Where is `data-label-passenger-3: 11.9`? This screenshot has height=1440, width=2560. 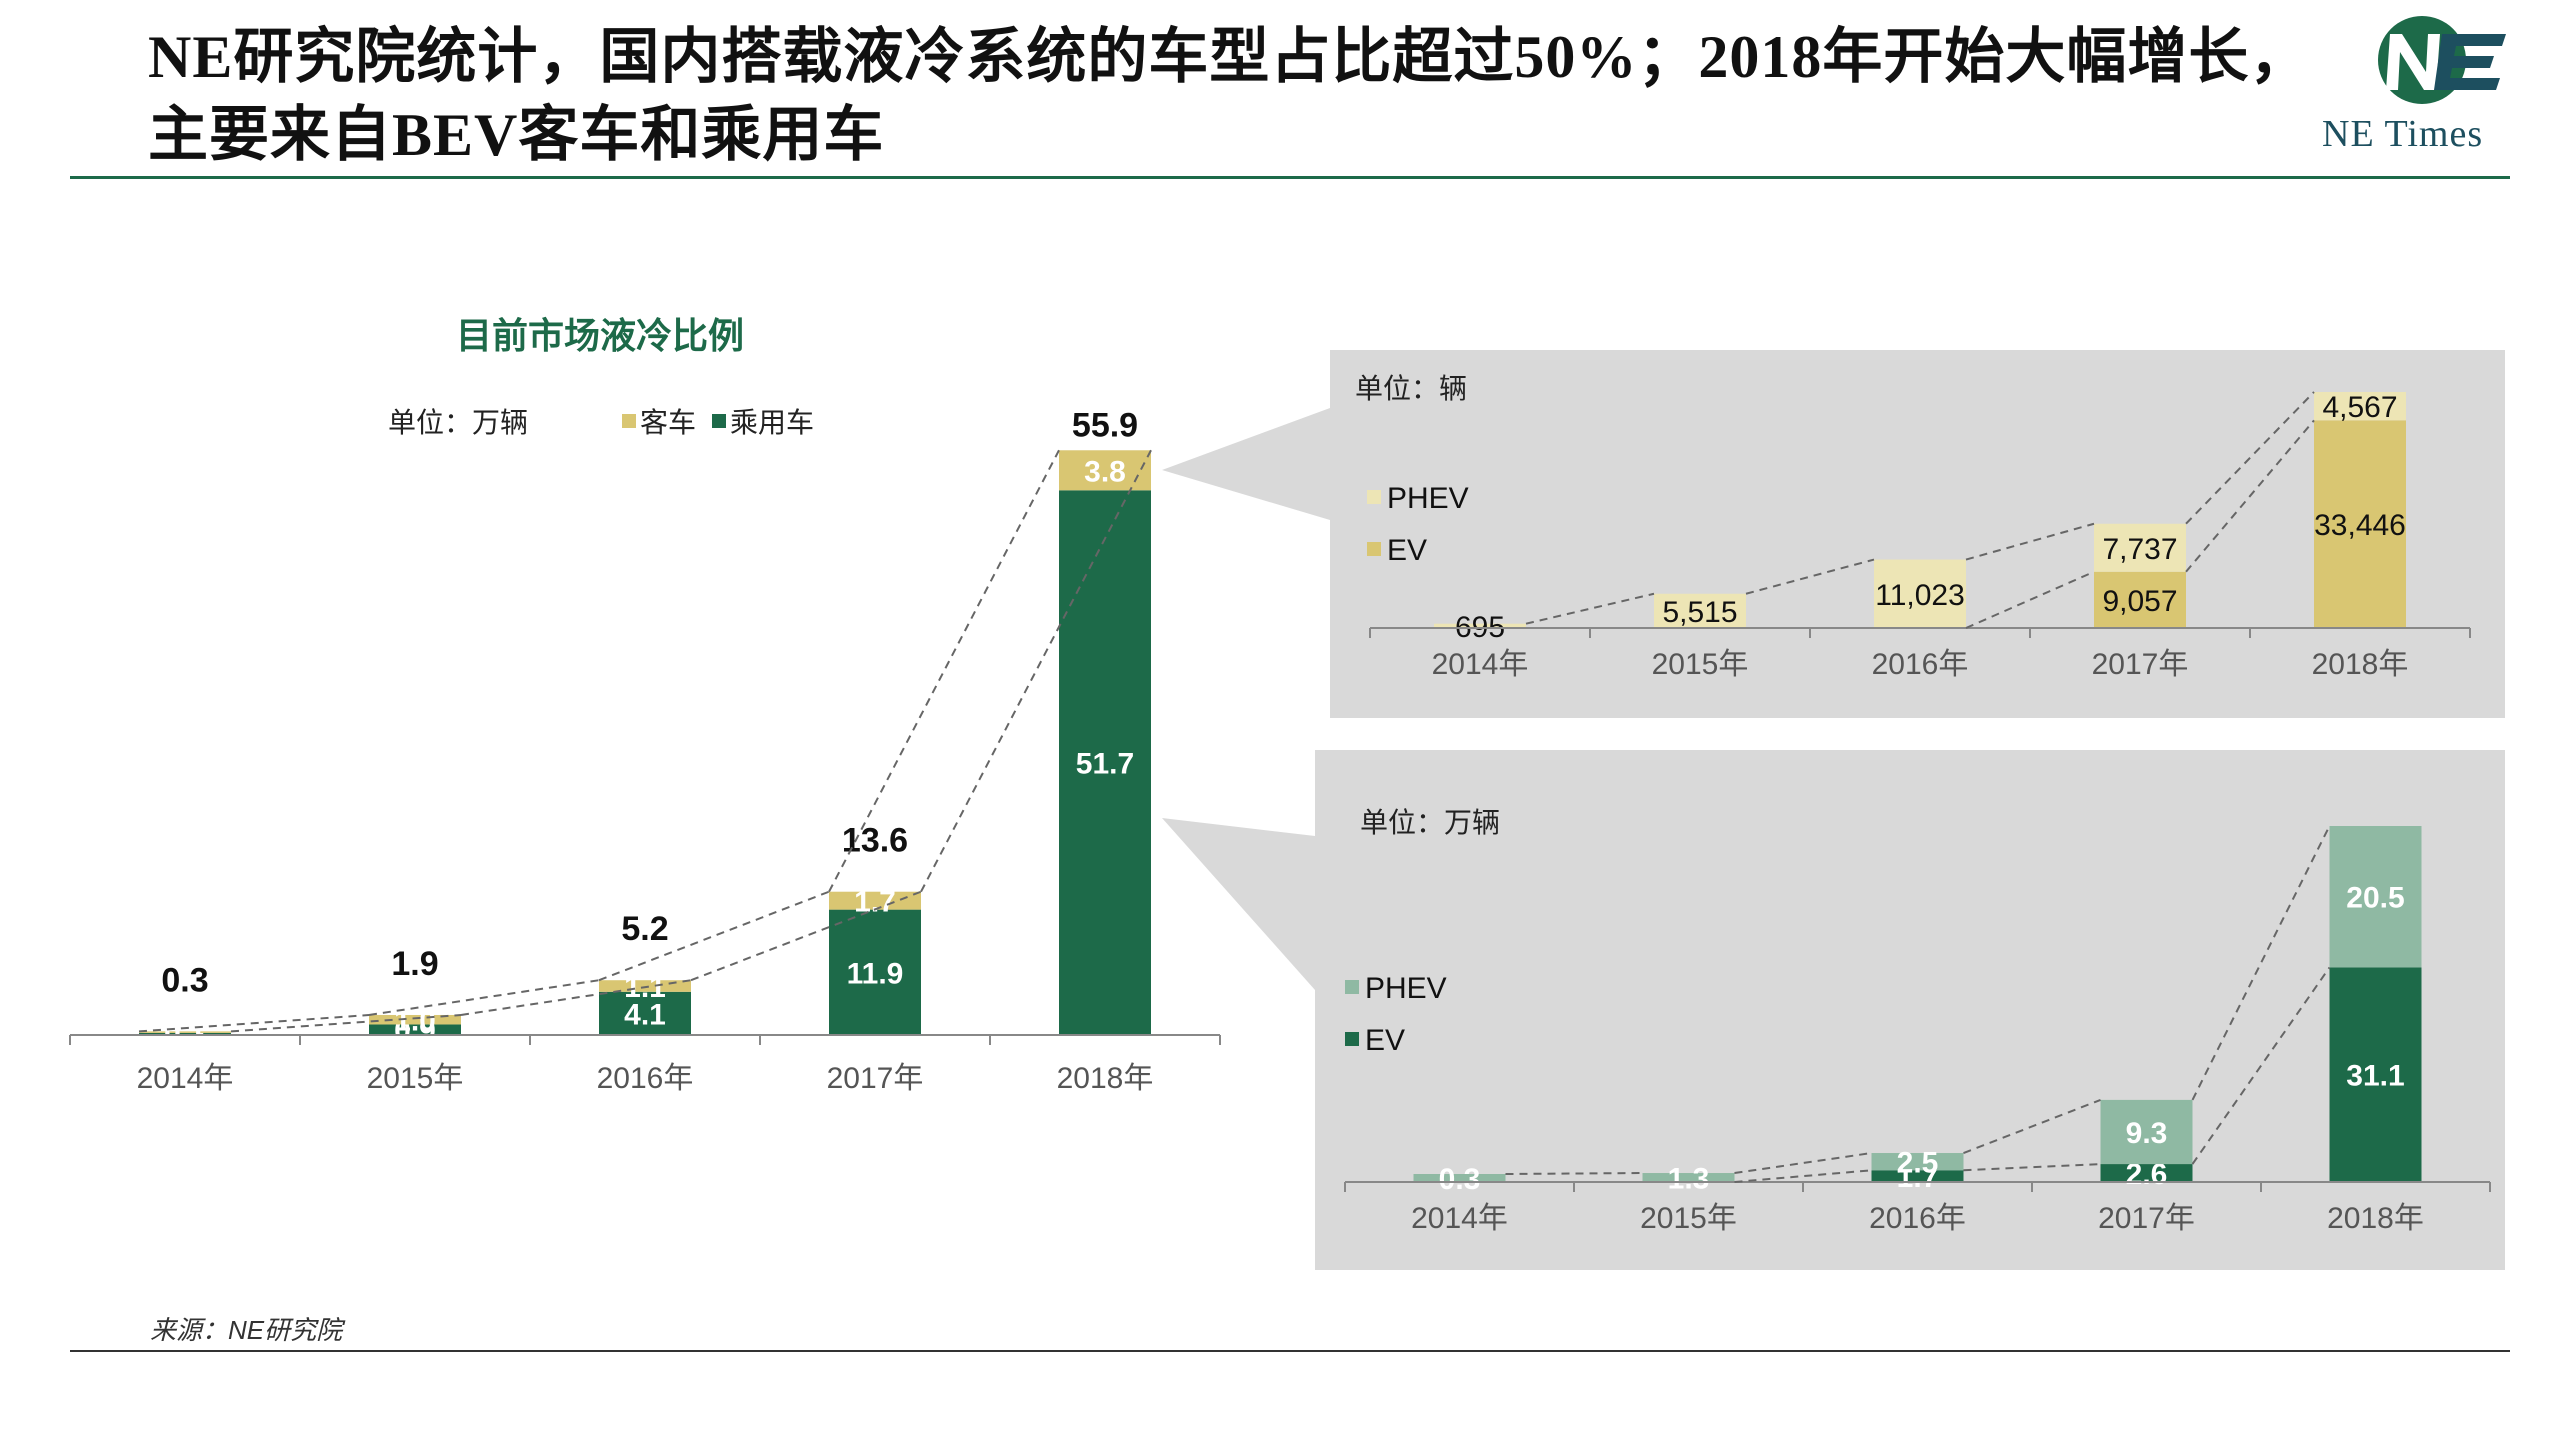
data-label-passenger-3: 11.9 is located at coordinates (875, 973).